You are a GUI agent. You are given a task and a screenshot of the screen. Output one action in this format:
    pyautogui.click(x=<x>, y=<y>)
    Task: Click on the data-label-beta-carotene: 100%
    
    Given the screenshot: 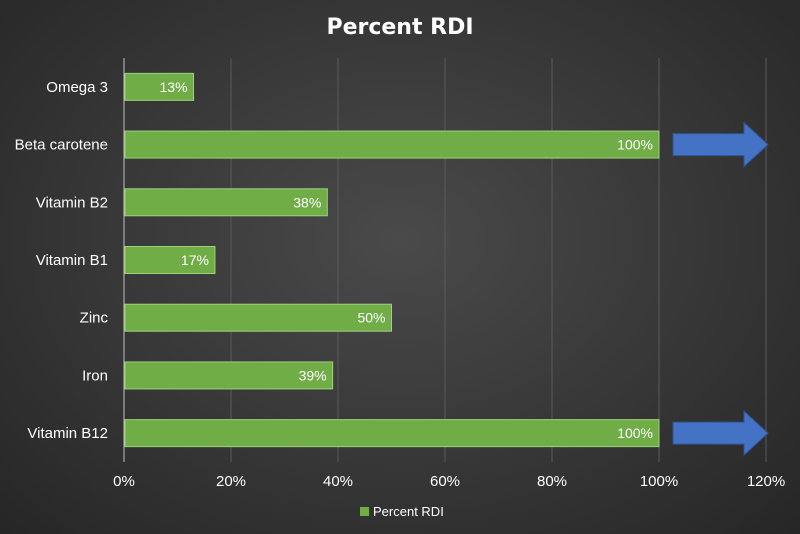 What is the action you would take?
    pyautogui.click(x=635, y=145)
    